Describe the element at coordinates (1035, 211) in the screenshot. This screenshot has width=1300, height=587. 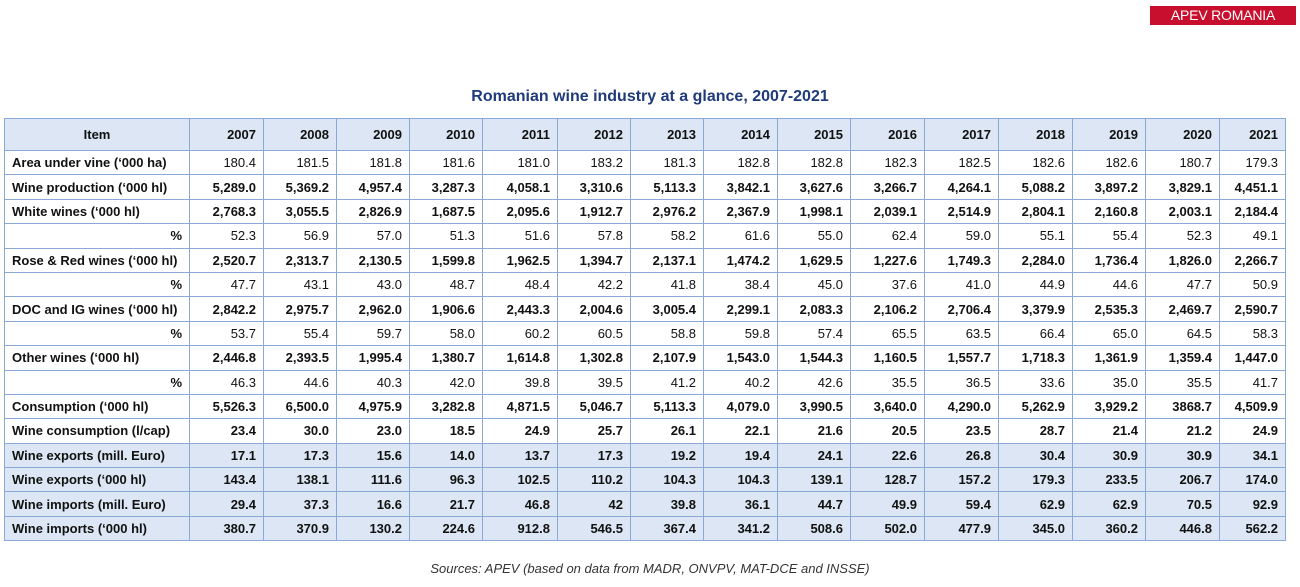
I see `table-cell: 2,804.1` at that location.